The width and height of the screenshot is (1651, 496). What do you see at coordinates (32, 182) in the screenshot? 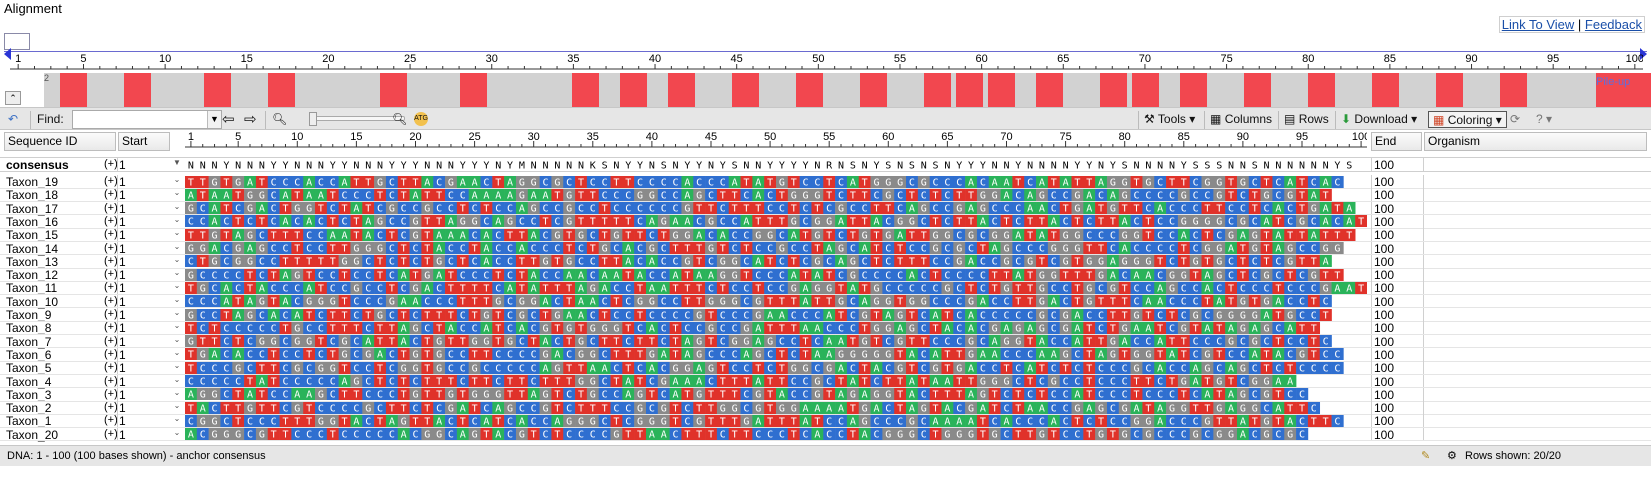
I see `sequence-id: Taxon_19` at bounding box center [32, 182].